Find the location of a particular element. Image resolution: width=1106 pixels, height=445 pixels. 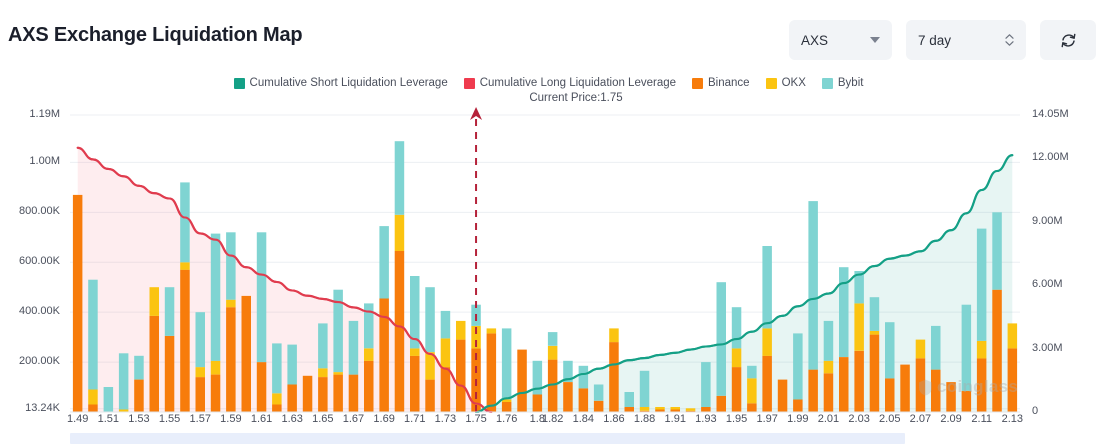

refresh-button is located at coordinates (1068, 40).